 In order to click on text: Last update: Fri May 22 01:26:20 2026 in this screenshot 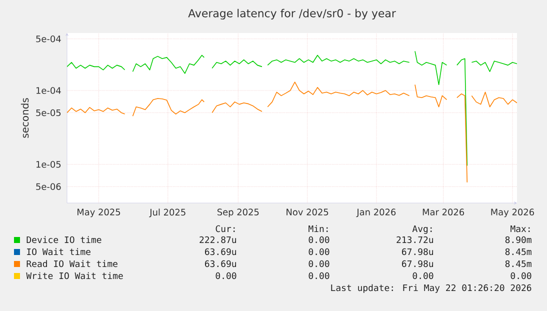, I will do `click(431, 288)`.